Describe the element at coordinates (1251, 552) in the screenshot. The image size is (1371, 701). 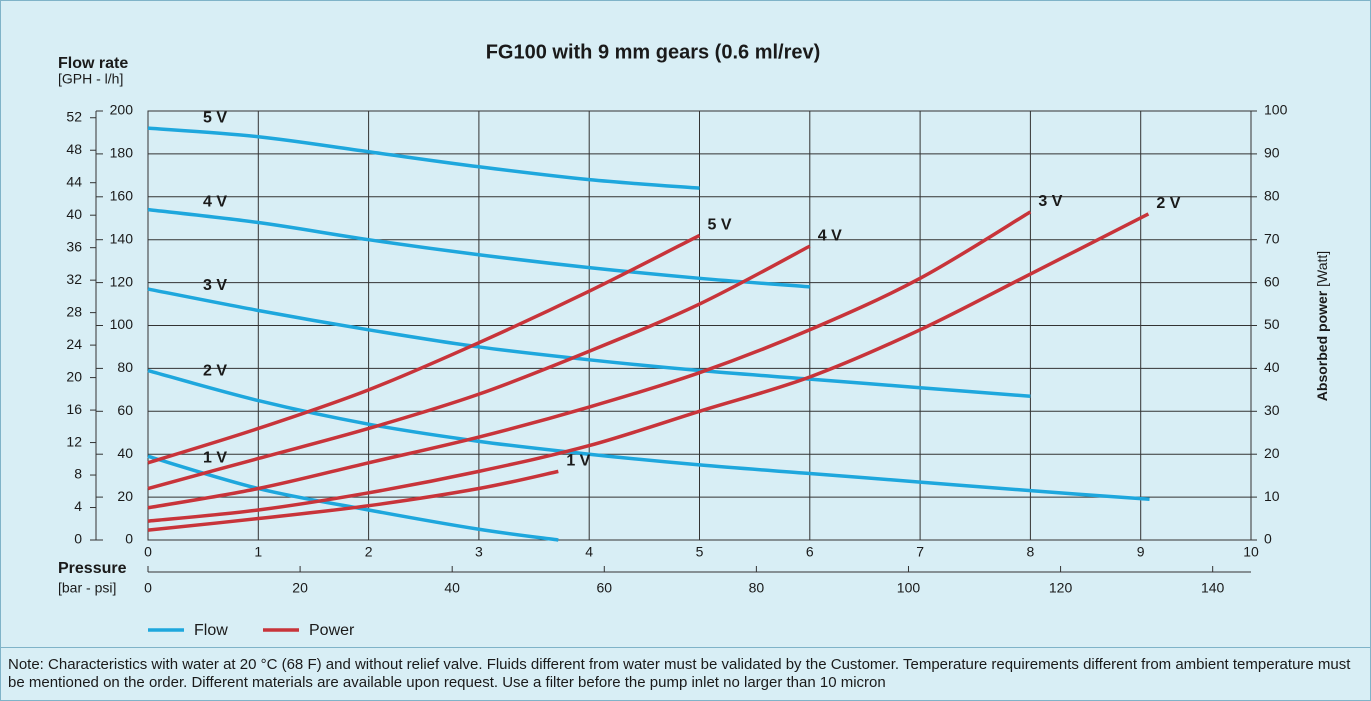
I see `x-tick-label: 10` at that location.